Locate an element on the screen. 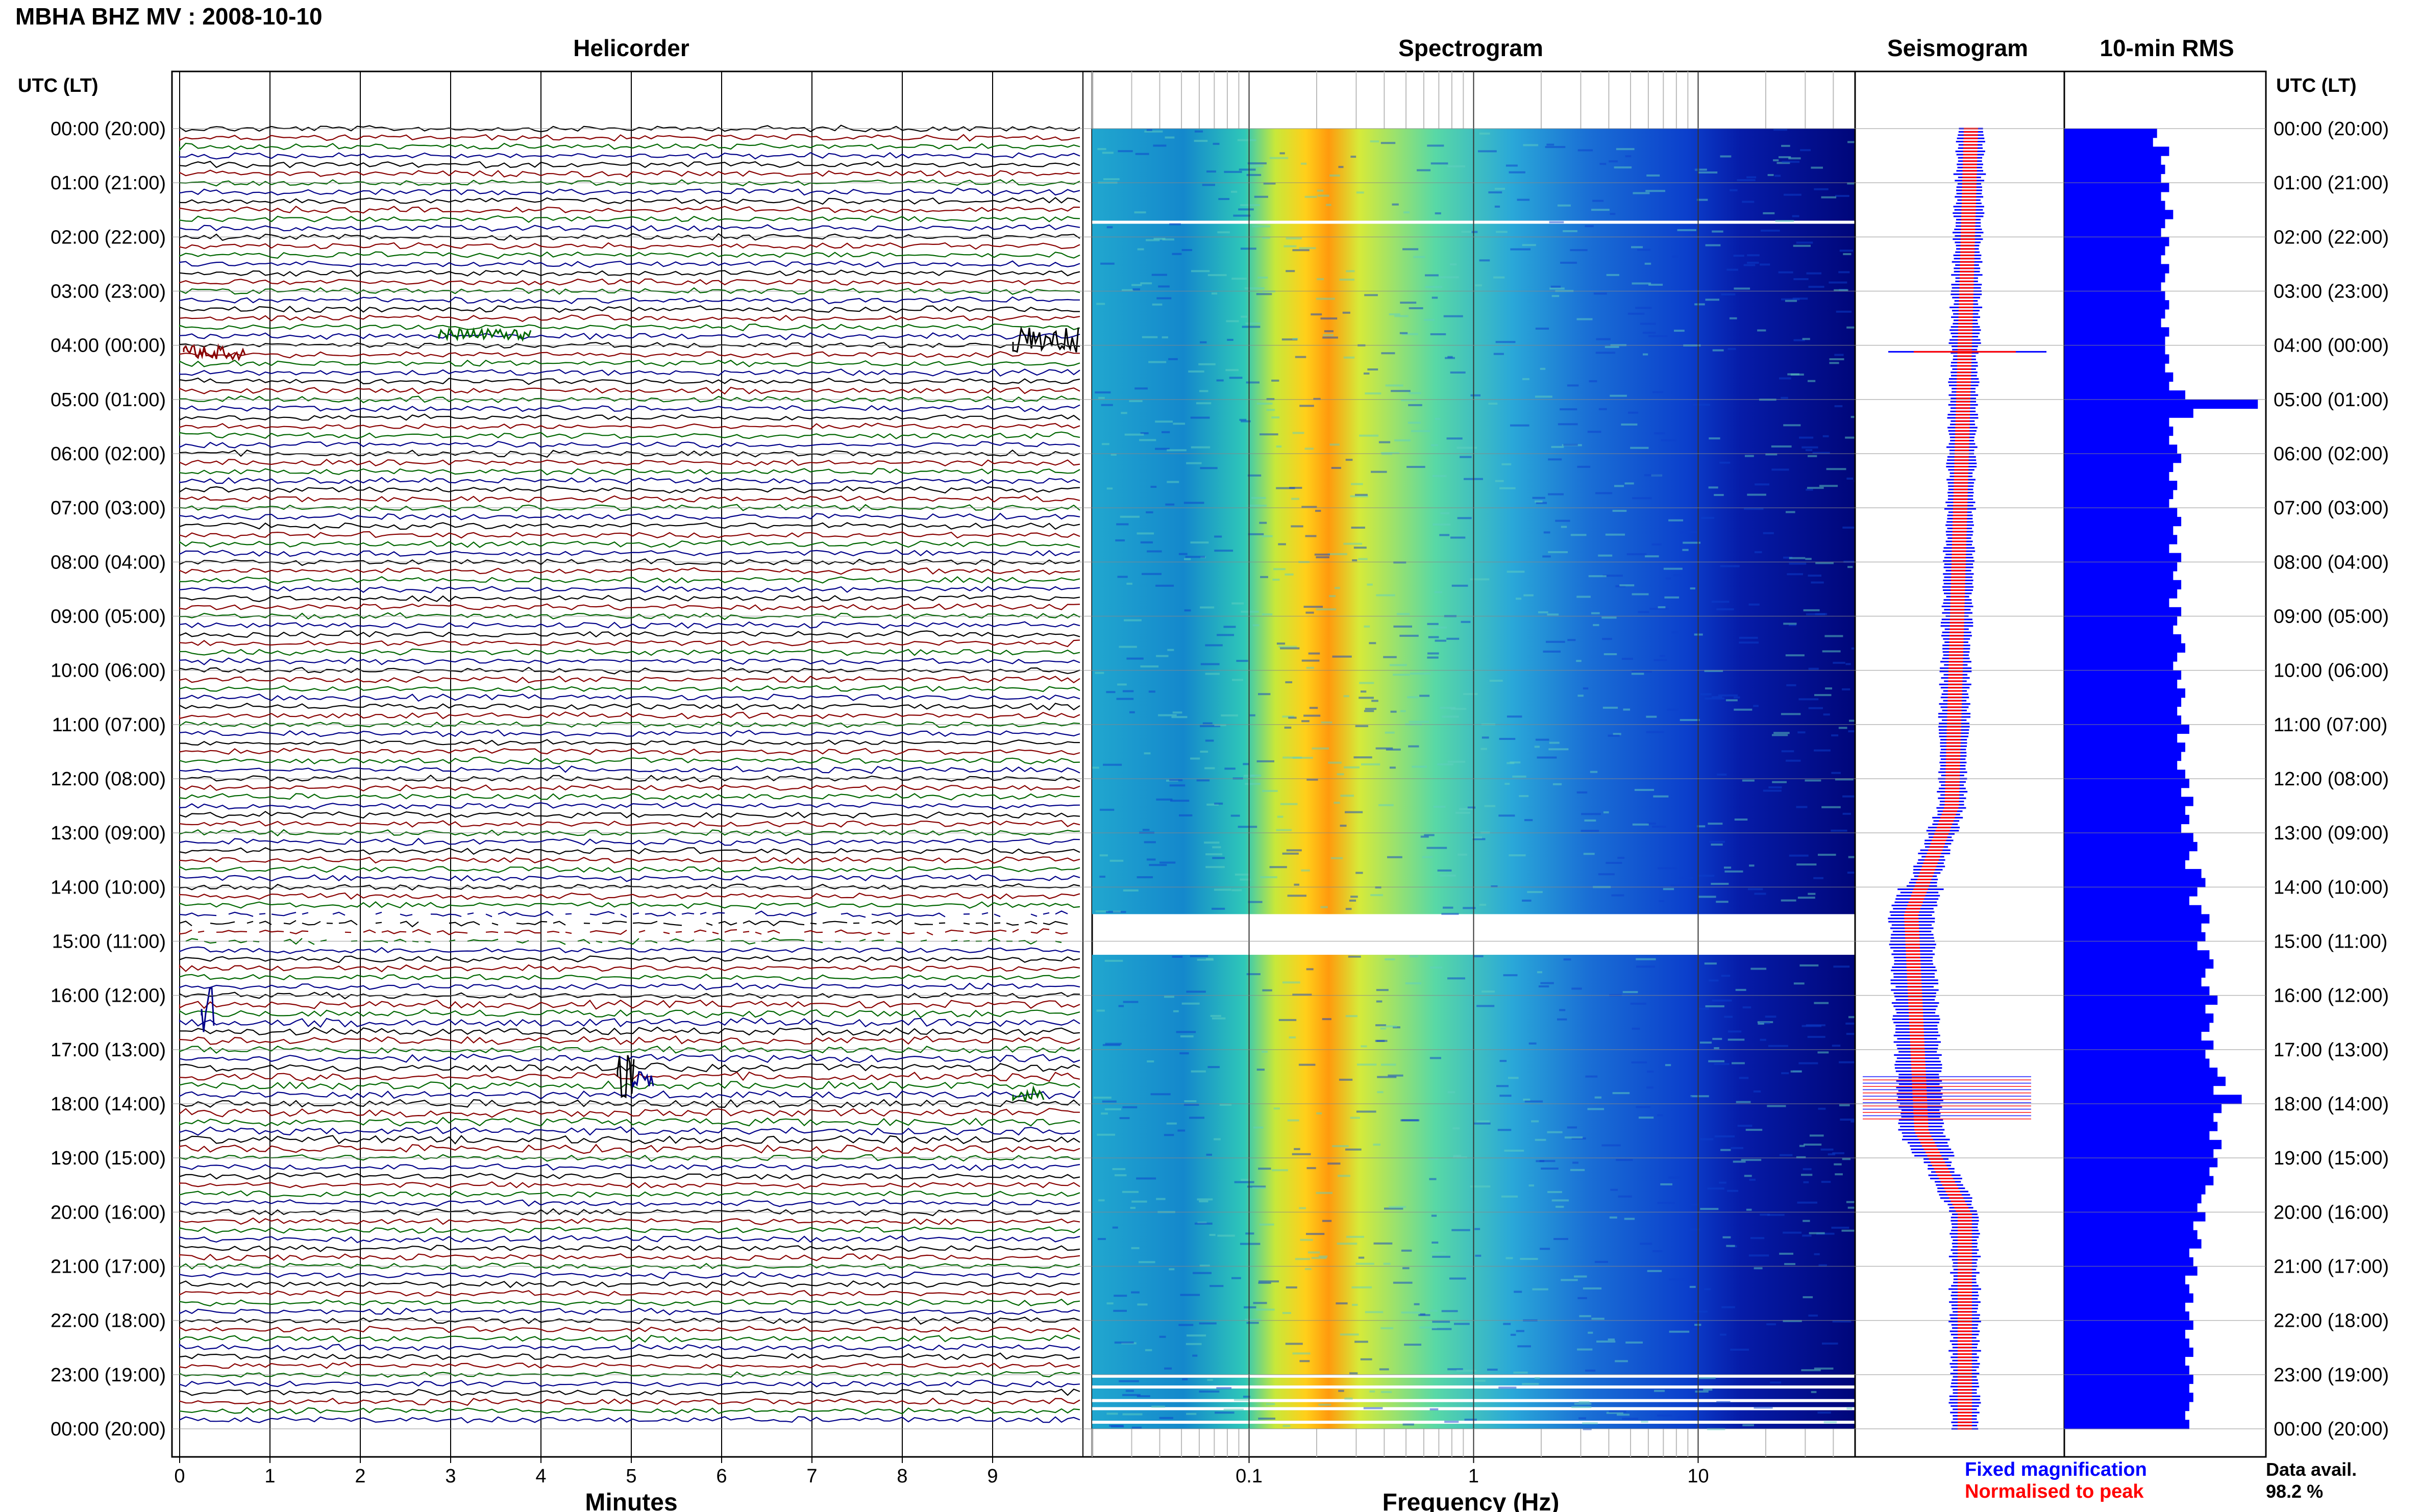 This screenshot has height=1512, width=2419. rms-title: 10-min RMS is located at coordinates (2167, 48).